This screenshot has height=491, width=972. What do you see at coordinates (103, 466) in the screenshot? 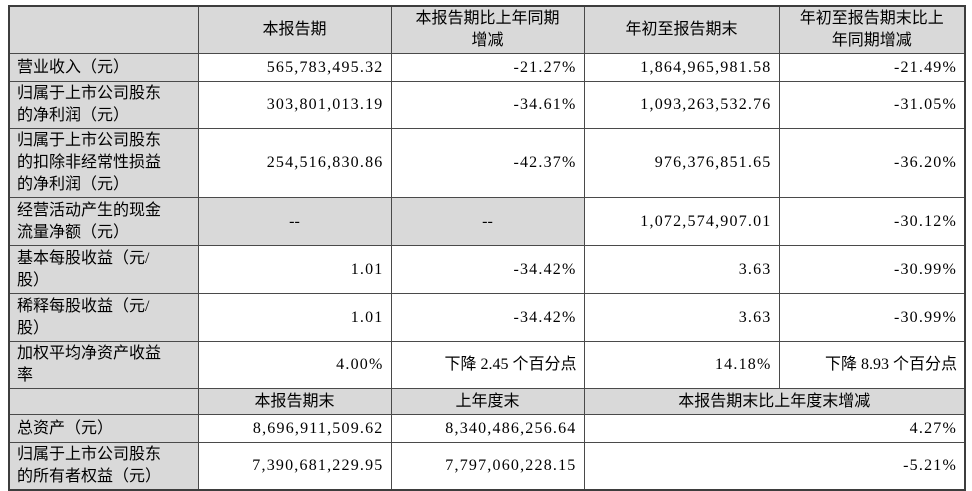
I see `row-label: 归属于上市公司股东 的所有者权益（元）` at bounding box center [103, 466].